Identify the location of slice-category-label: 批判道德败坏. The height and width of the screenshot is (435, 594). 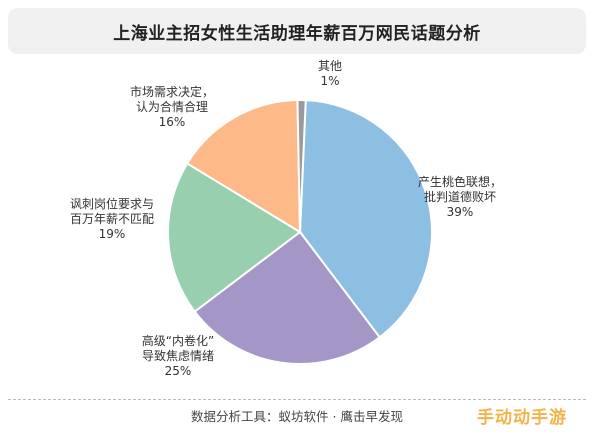
(460, 196).